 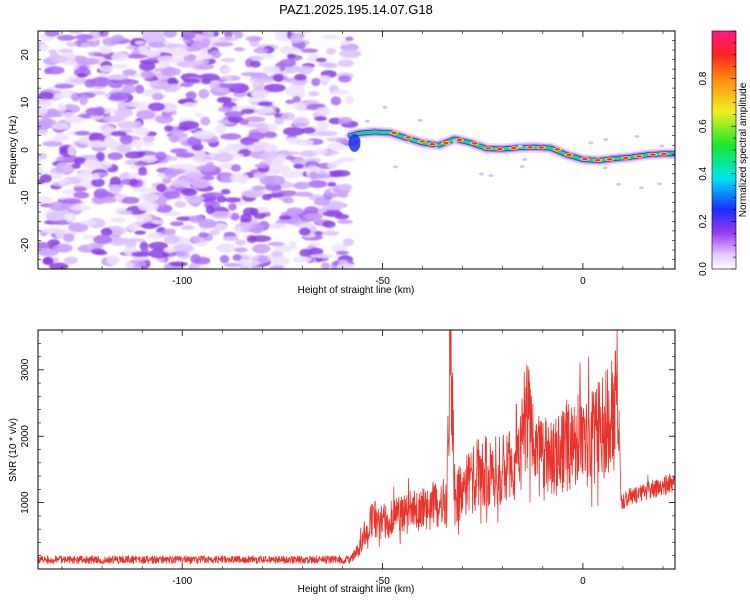 I want to click on x-tick-label: -100, so click(x=182, y=581).